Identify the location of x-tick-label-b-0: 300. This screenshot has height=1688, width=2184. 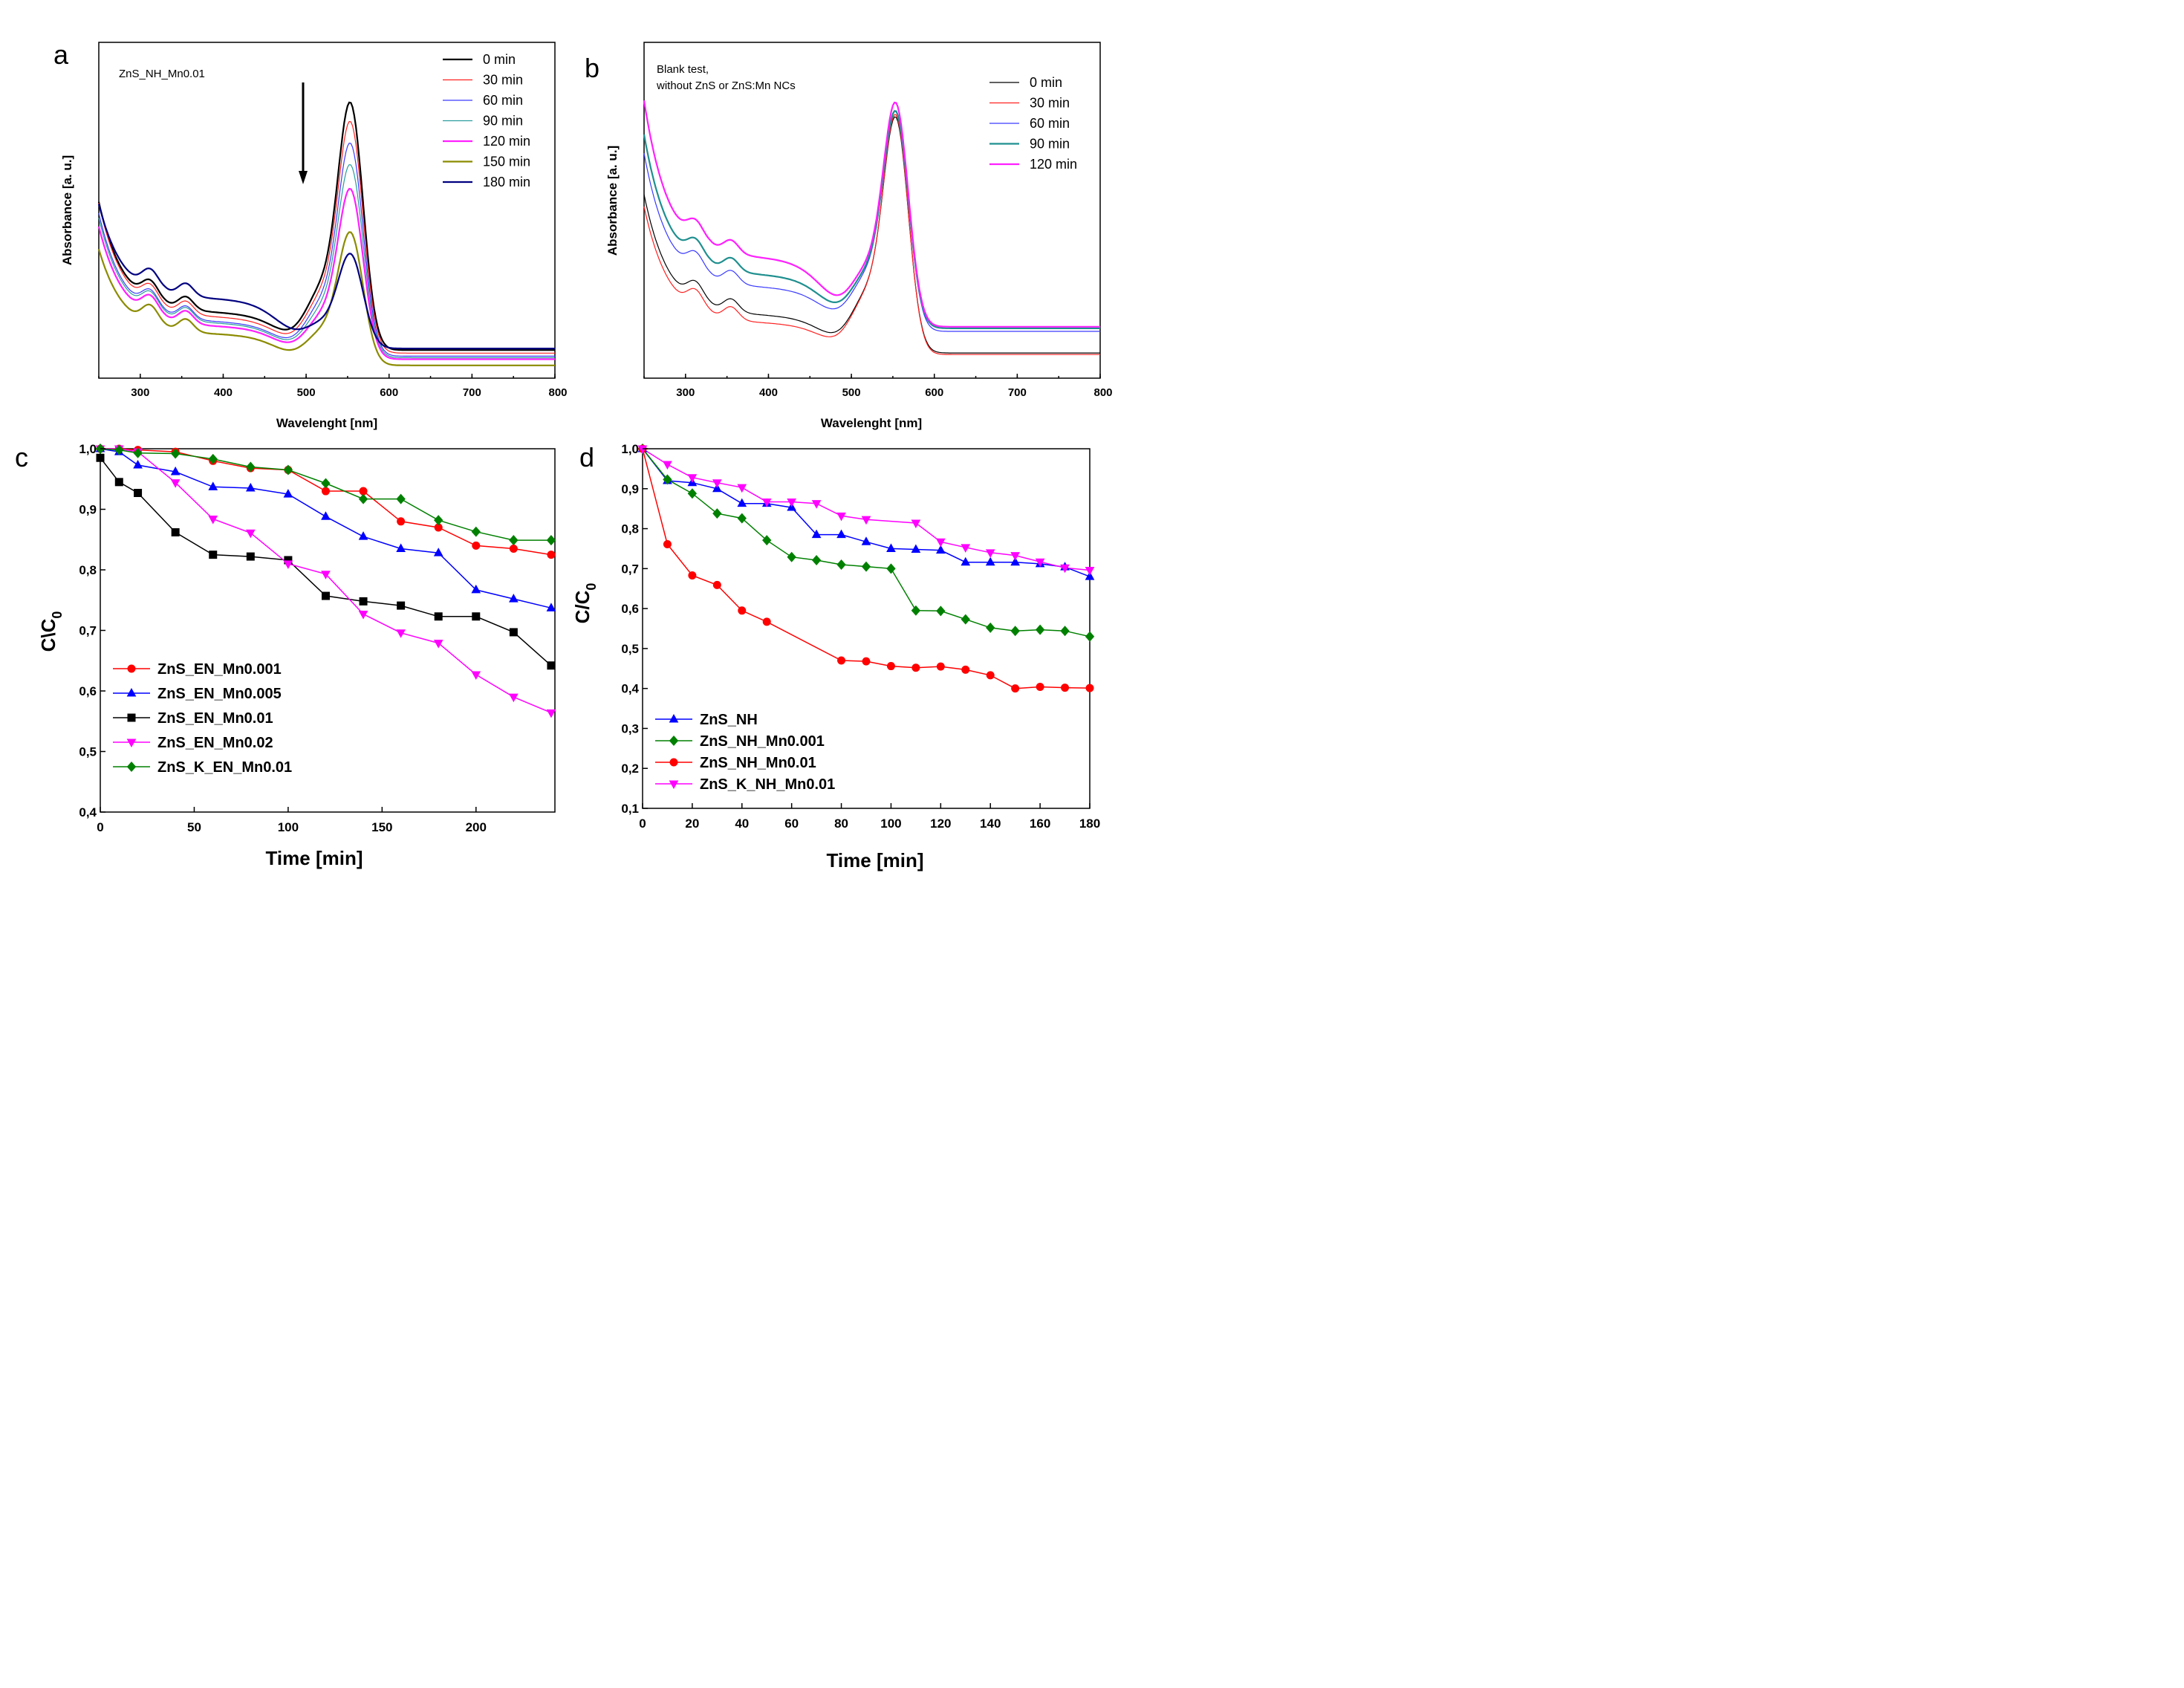
(686, 392).